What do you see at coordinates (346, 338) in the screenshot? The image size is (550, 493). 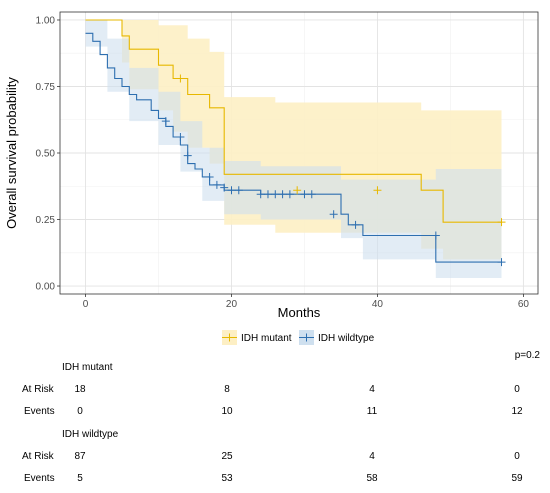 I see `legend-label-idh-wildtype: IDH wildtype` at bounding box center [346, 338].